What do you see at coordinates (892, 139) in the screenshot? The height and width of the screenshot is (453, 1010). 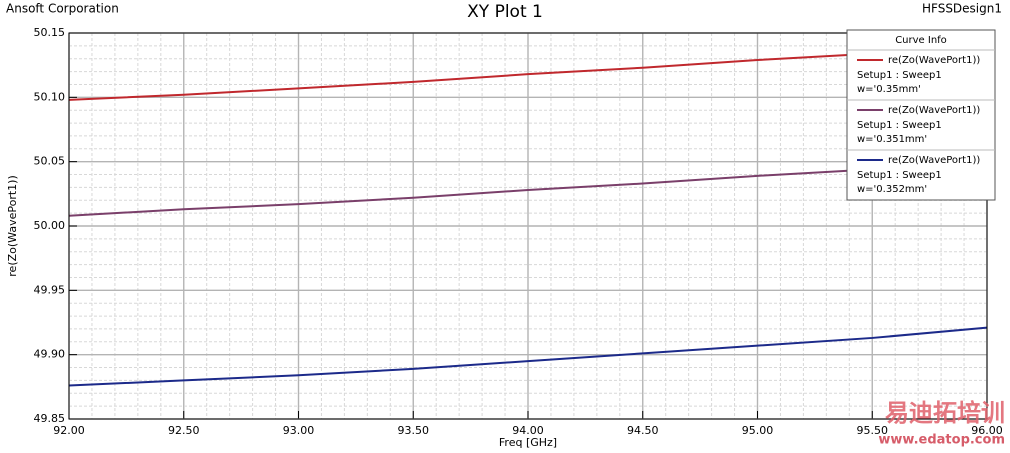 I see `legend-variation: w='0.351mm'` at bounding box center [892, 139].